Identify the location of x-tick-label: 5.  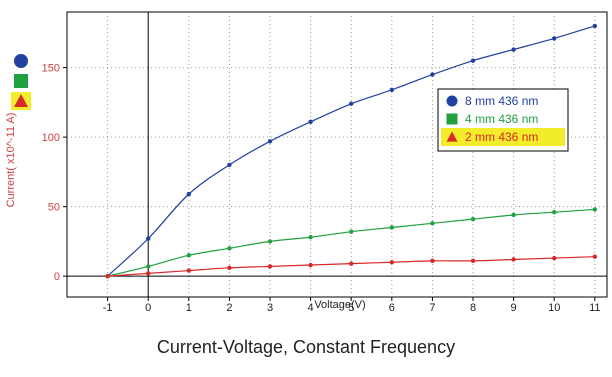
(351, 308).